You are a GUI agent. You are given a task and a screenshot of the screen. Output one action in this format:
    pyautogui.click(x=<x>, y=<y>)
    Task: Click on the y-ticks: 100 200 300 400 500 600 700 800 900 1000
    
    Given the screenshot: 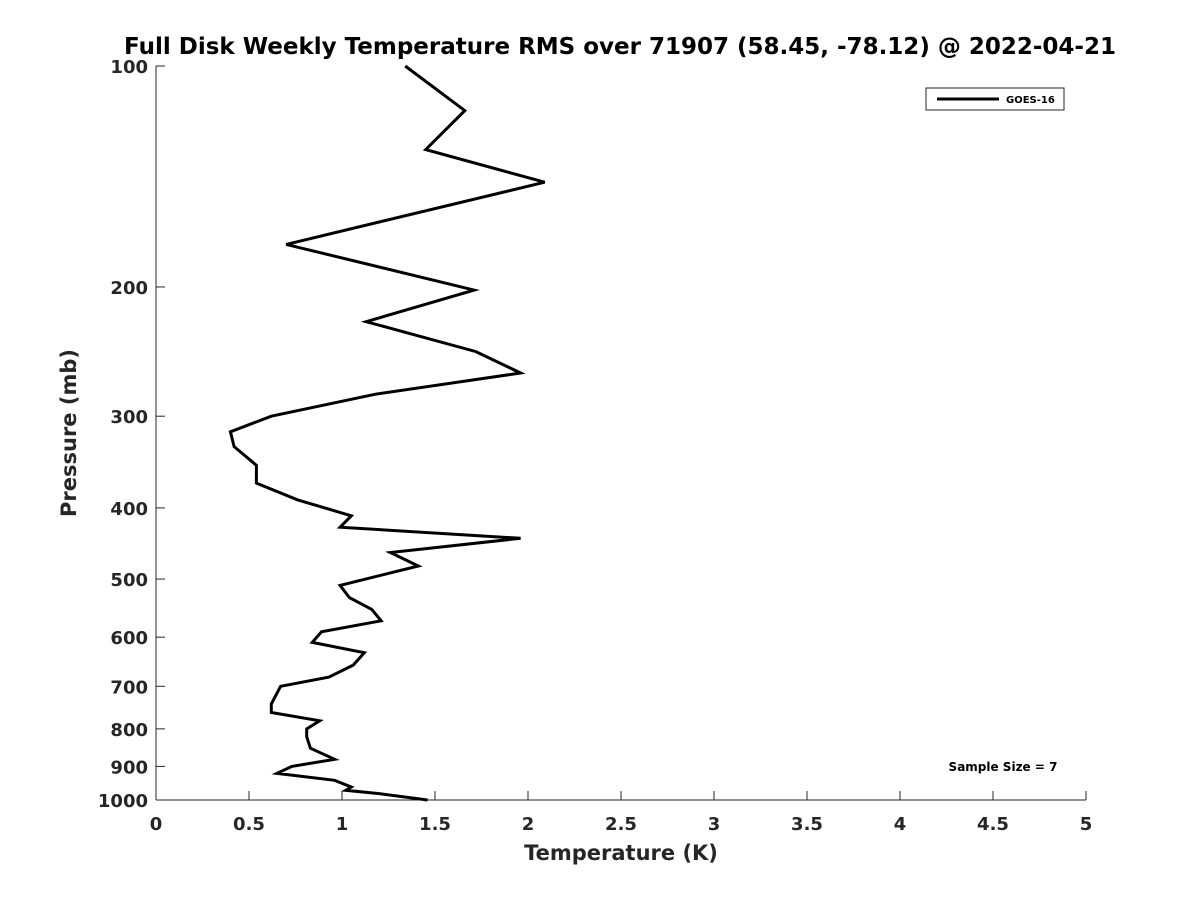 What is the action you would take?
    pyautogui.click(x=131, y=434)
    